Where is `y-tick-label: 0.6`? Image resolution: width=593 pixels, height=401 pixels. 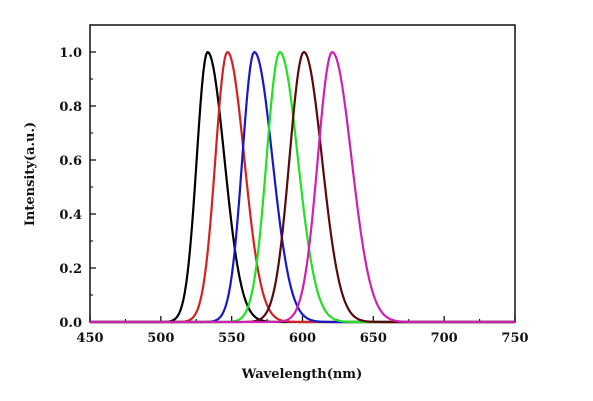 y-tick-label: 0.6 is located at coordinates (70, 161).